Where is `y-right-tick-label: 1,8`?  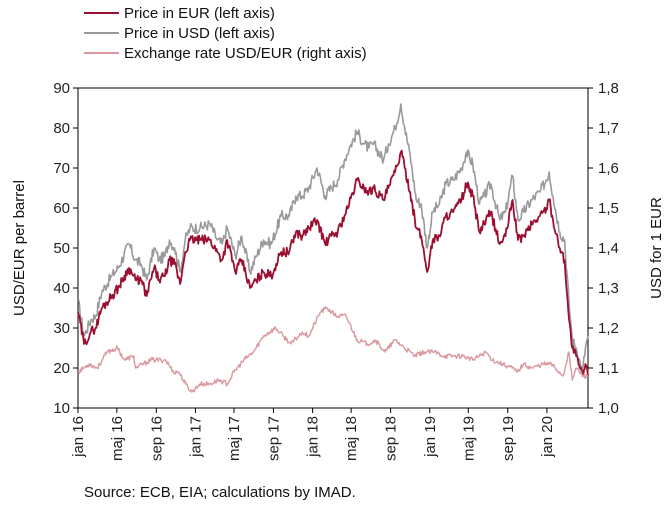 y-right-tick-label: 1,8 is located at coordinates (608, 88).